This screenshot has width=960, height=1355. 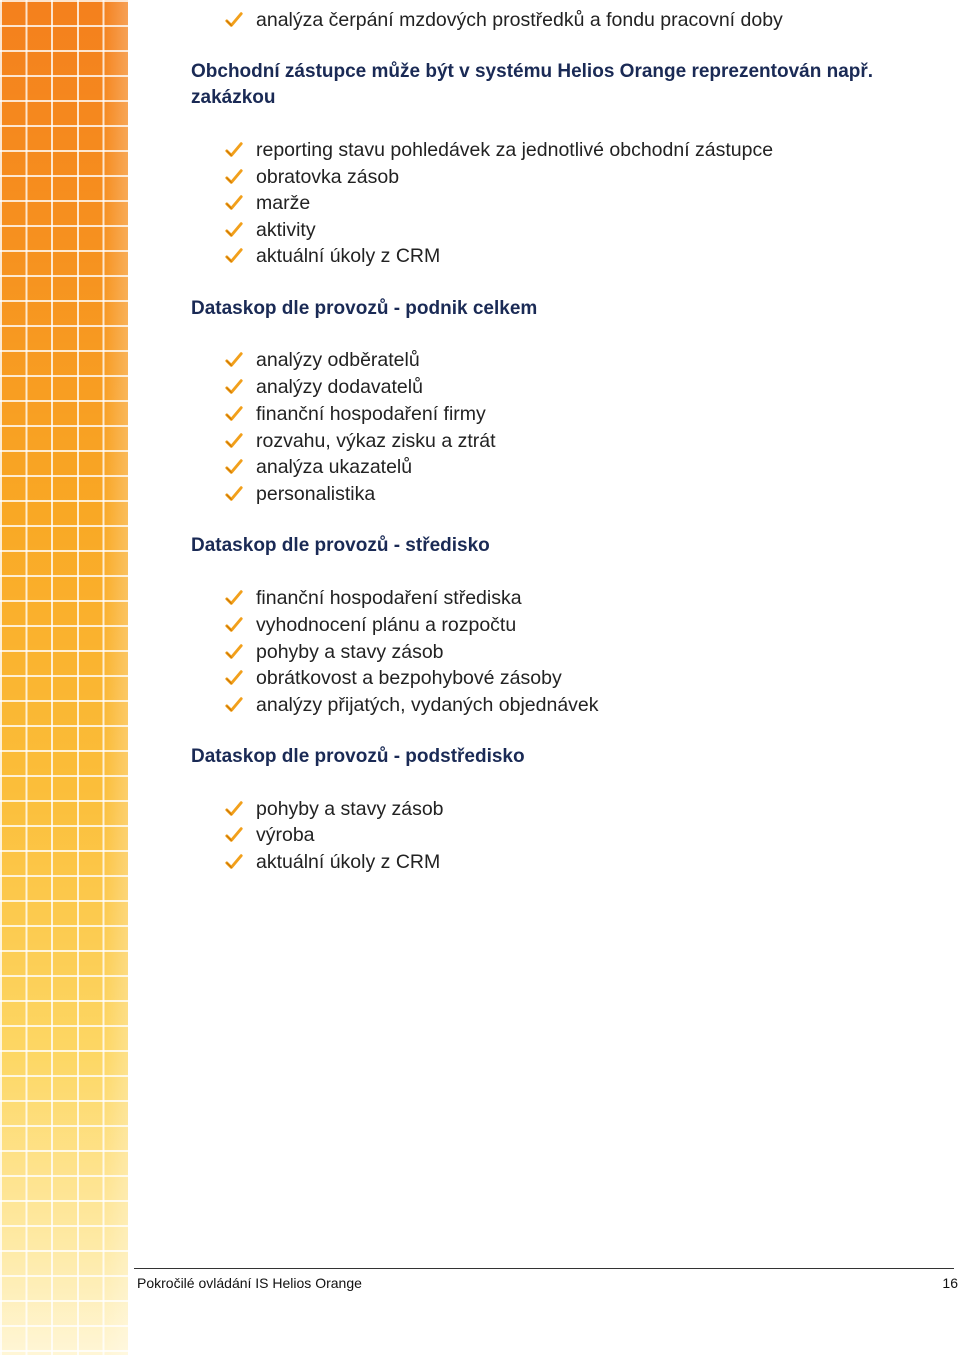 I want to click on list-item: aktivity, so click(x=270, y=230).